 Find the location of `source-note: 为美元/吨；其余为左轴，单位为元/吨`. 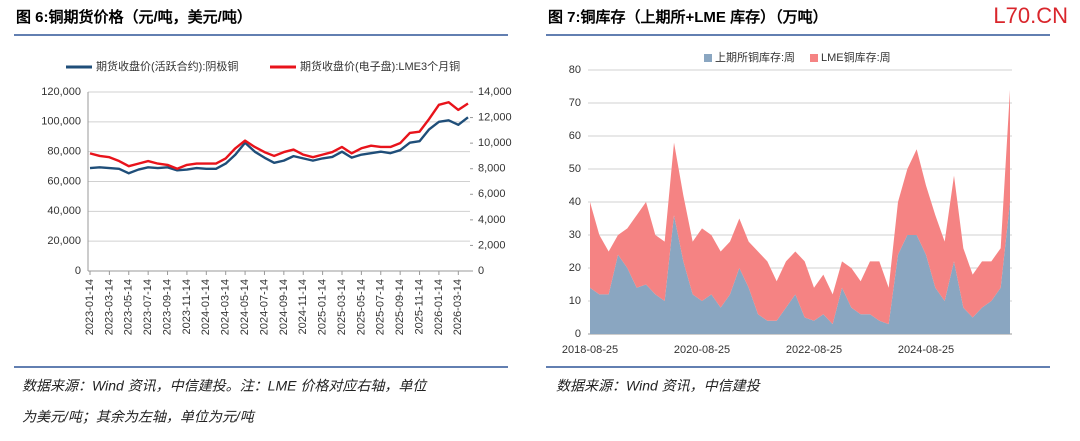

source-note: 为美元/吨；其余为左轴，单位为元/吨 is located at coordinates (139, 417).